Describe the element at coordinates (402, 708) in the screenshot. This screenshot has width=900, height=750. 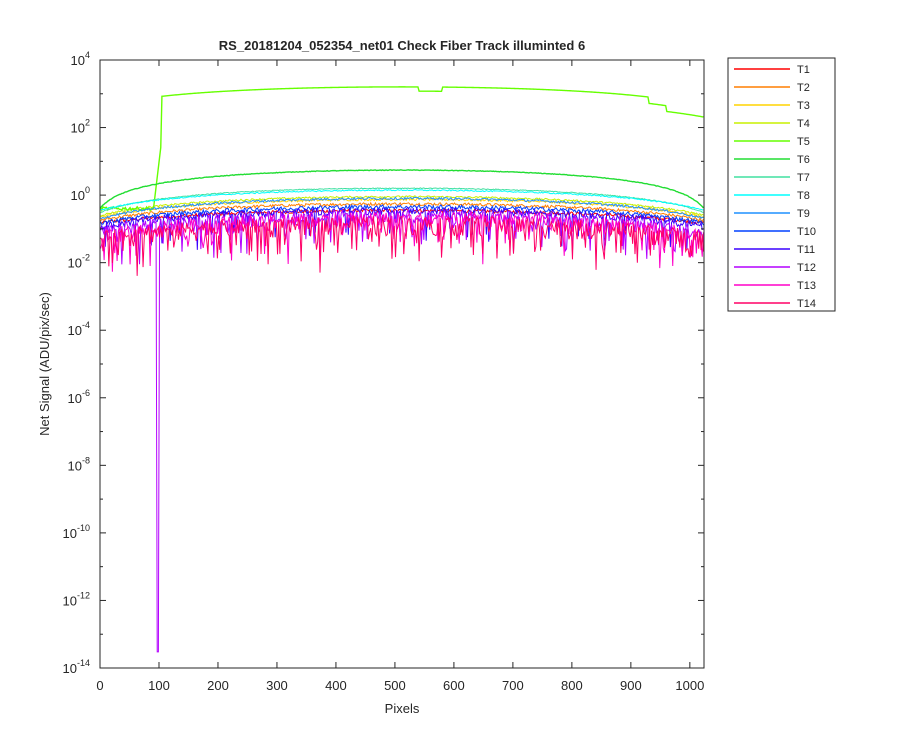
I see `x-axis-label: Pixels` at that location.